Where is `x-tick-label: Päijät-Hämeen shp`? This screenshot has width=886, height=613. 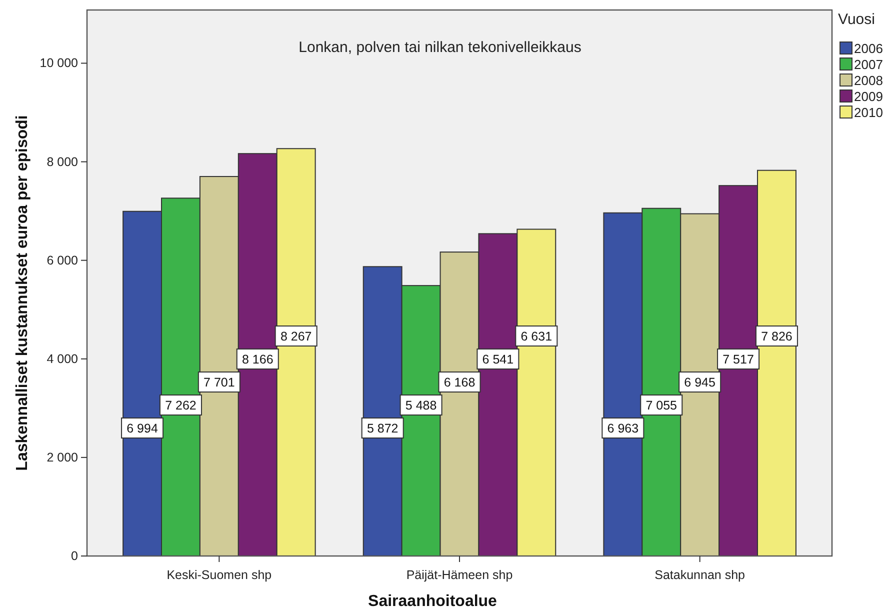 x-tick-label: Päijät-Hämeen shp is located at coordinates (459, 575).